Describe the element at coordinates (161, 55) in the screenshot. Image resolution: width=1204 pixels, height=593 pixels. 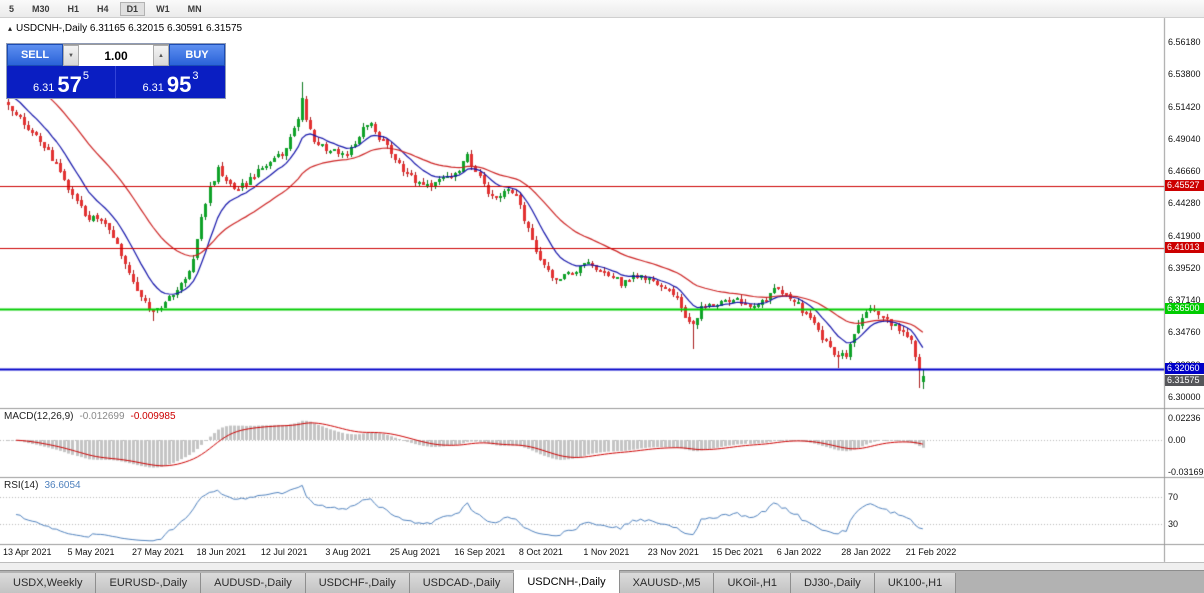
I see `lot-increase-button: ▲` at that location.